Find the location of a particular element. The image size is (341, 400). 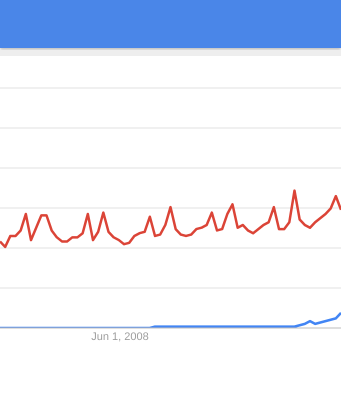

text: Jun 1, 2008 is located at coordinates (120, 337).